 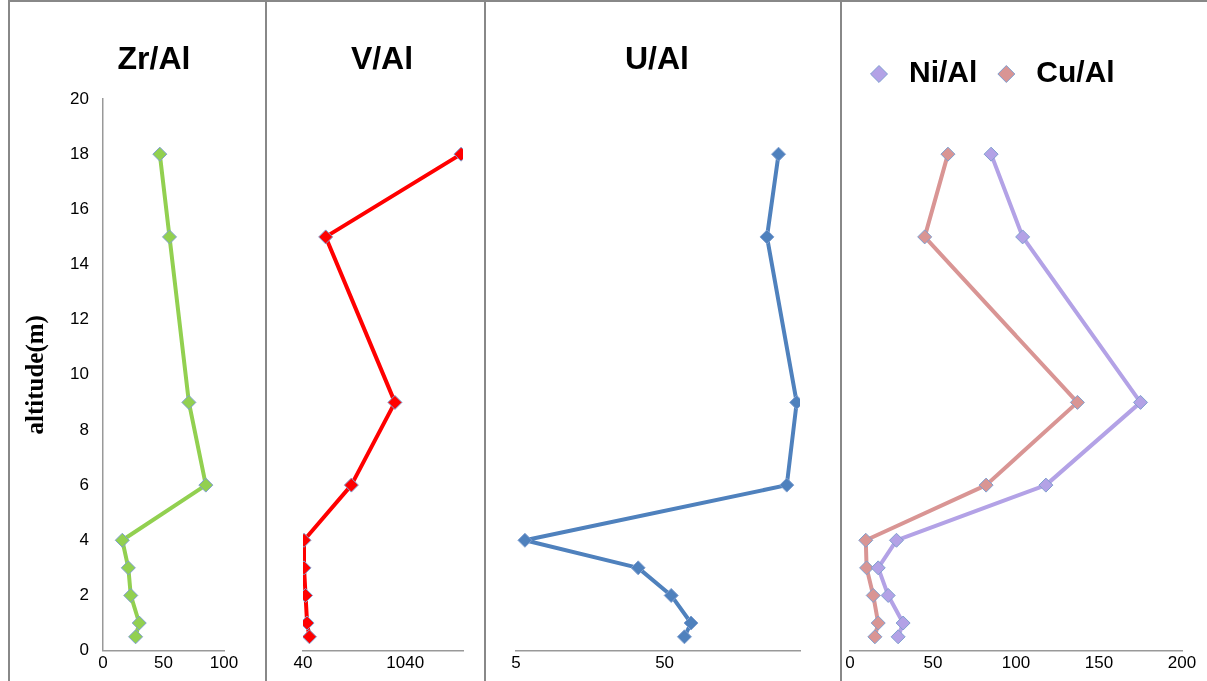 I want to click on y-axis-title: altitude(m), so click(x=35, y=375).